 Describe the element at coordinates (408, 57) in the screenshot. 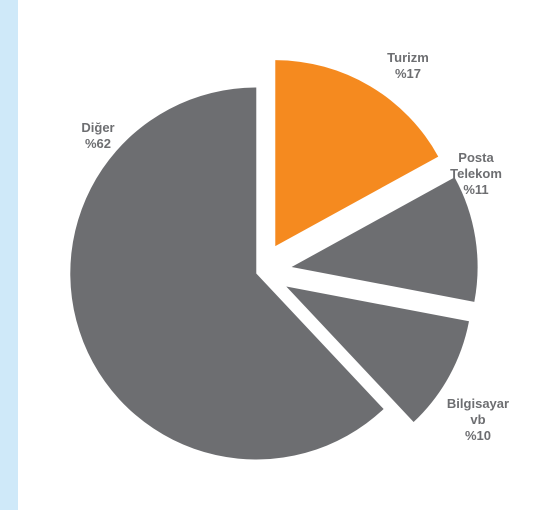

I see `category-label: Turizm` at that location.